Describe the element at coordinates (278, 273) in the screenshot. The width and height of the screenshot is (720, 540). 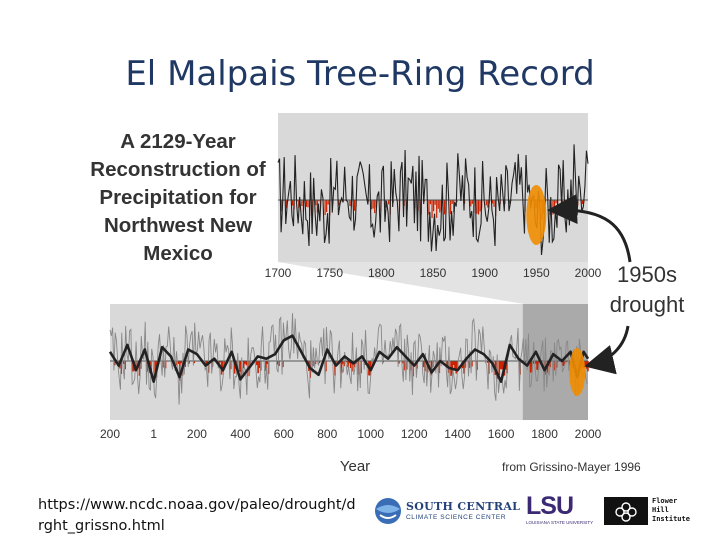
I see `top-tick-label: 1700` at that location.